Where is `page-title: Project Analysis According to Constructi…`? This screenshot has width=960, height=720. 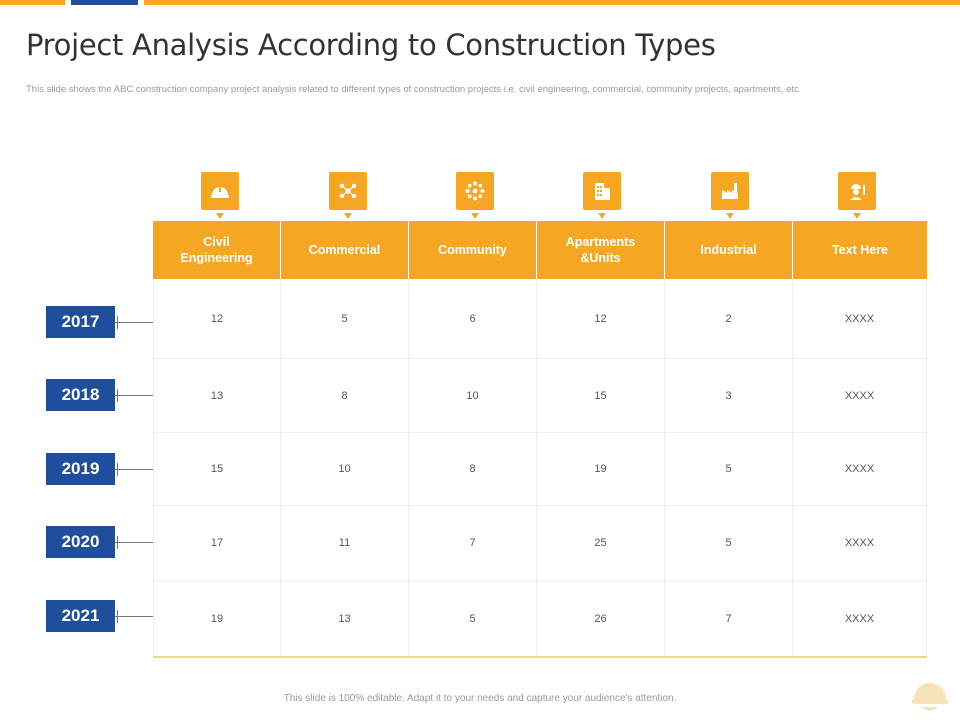 page-title: Project Analysis According to Constructi… is located at coordinates (371, 45).